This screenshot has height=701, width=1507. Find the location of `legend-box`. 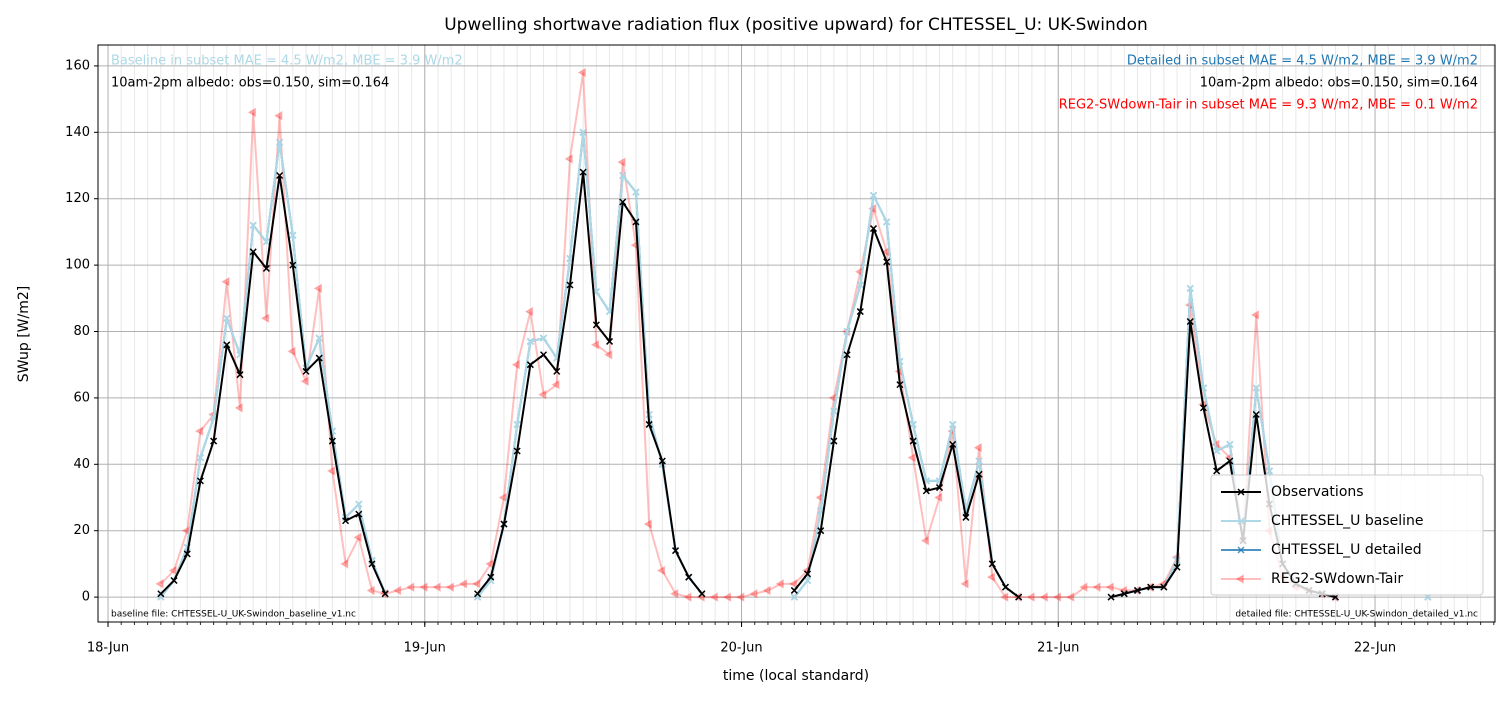

legend-box is located at coordinates (1347, 535).